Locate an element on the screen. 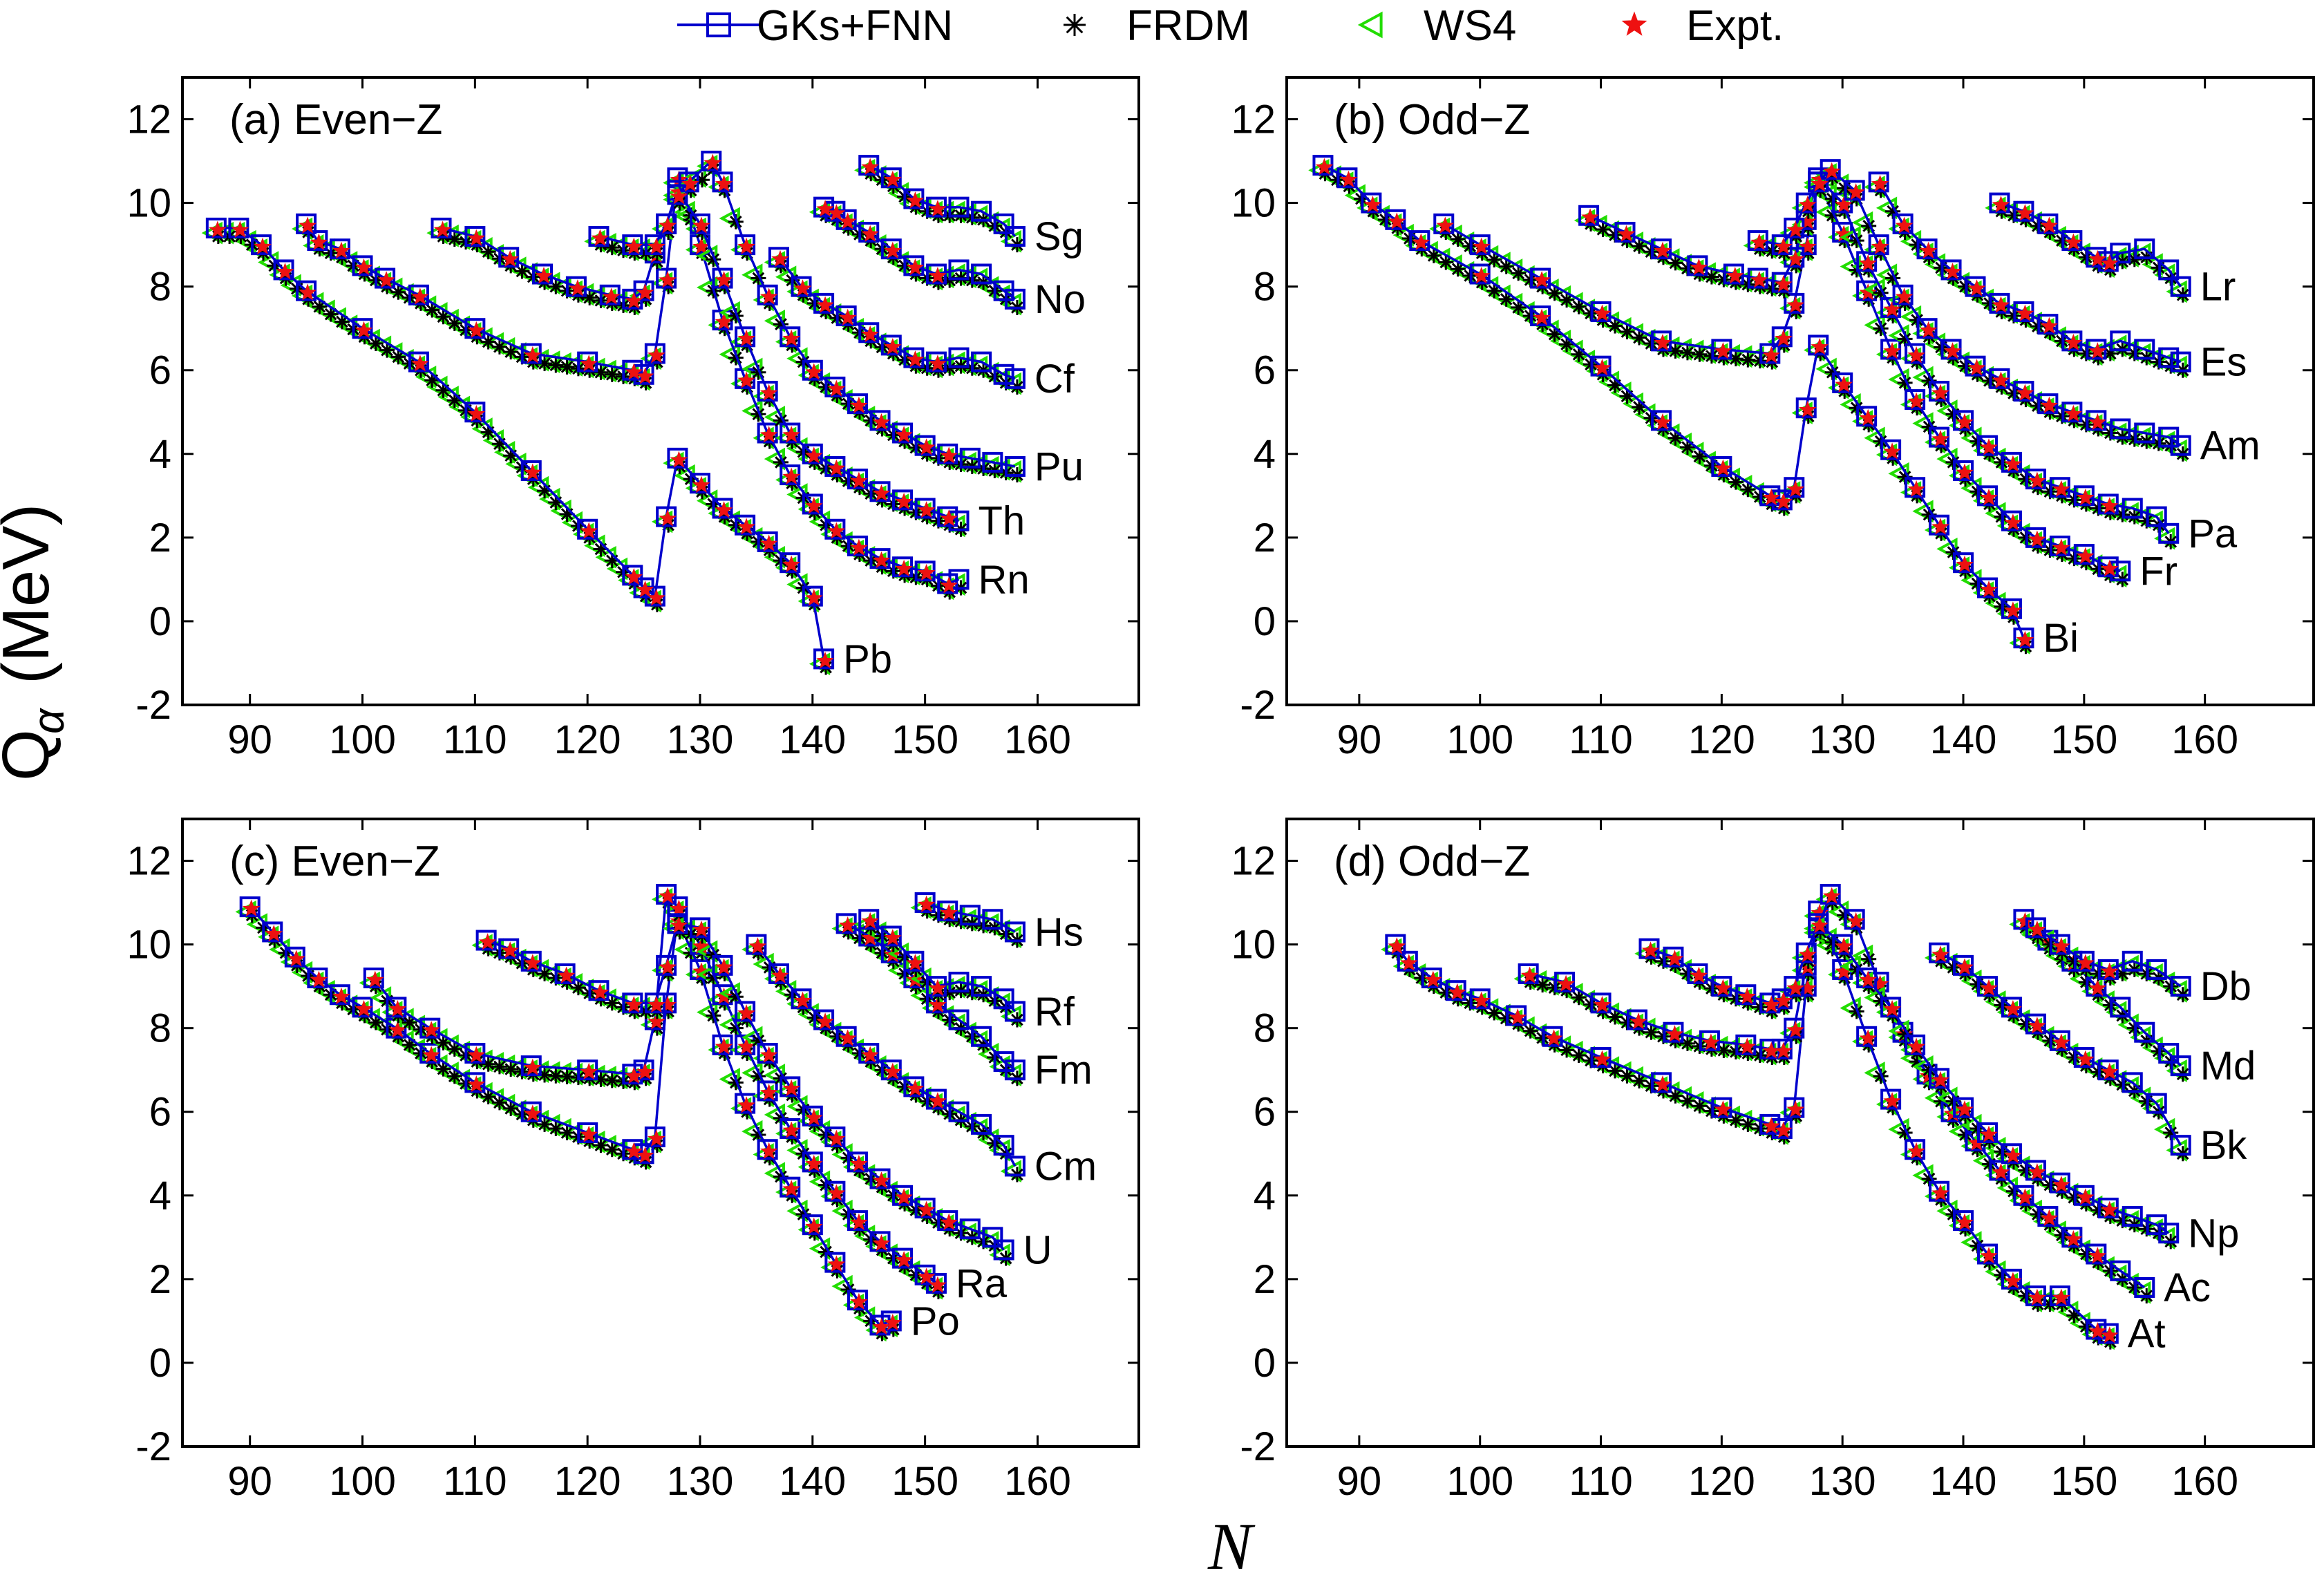  plot-area is located at coordinates (1786, 1116).